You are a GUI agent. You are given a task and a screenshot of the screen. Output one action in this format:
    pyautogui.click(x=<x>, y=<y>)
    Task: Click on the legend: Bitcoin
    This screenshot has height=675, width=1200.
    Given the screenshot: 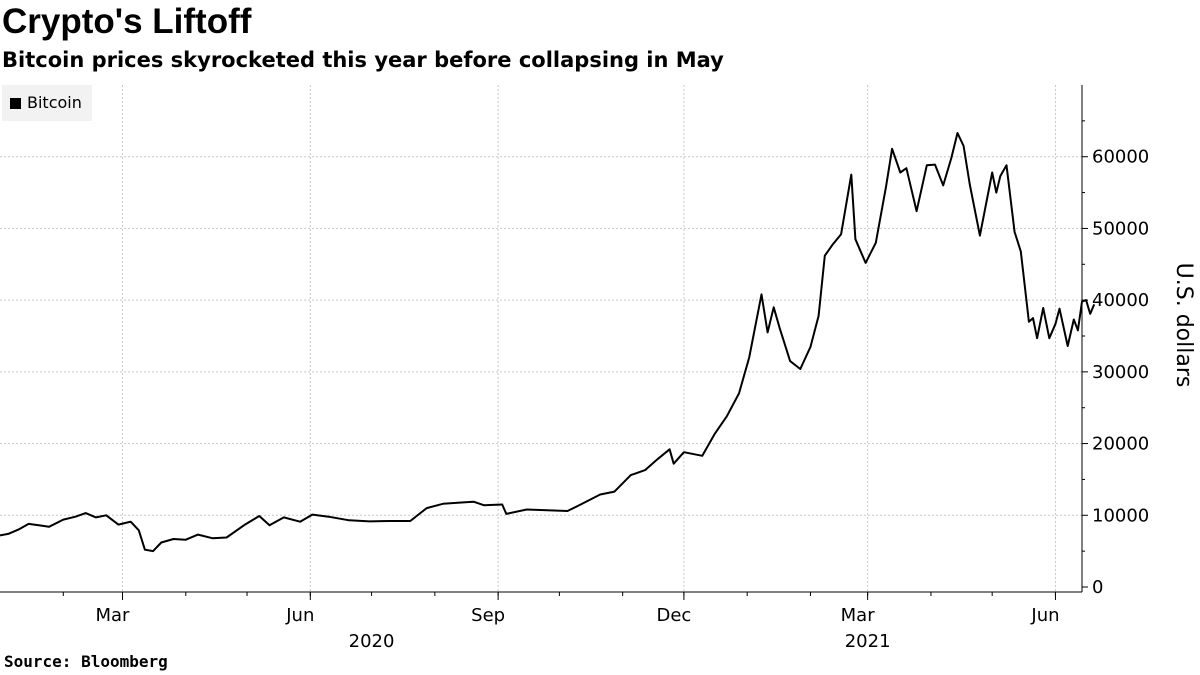 What is the action you would take?
    pyautogui.click(x=47, y=103)
    